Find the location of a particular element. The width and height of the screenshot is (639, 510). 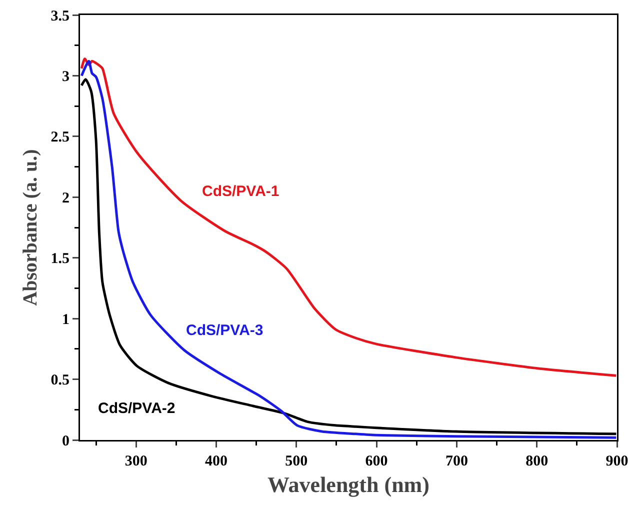

y-tick-label: 0 is located at coordinates (66, 441).